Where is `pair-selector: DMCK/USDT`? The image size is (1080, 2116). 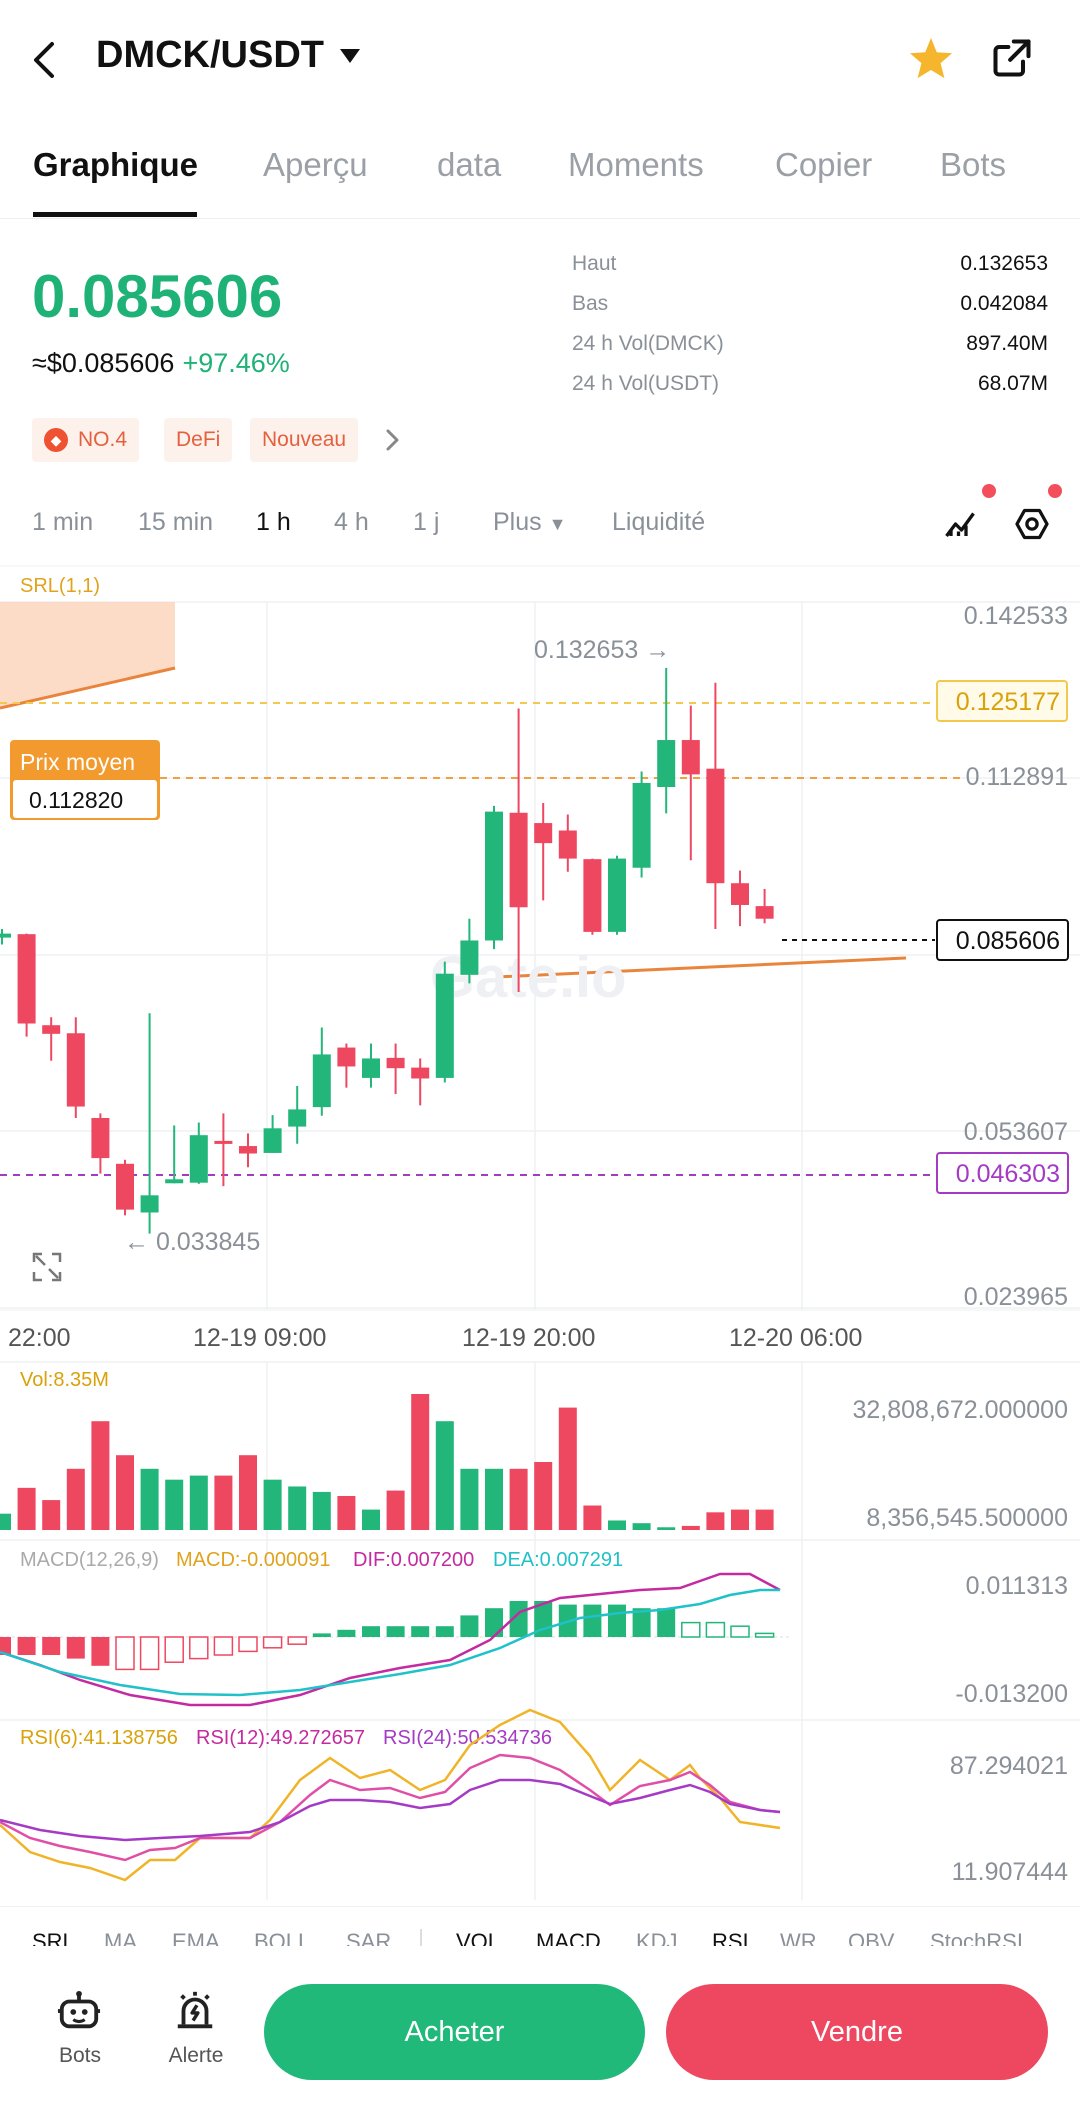 pair-selector: DMCK/USDT is located at coordinates (228, 55).